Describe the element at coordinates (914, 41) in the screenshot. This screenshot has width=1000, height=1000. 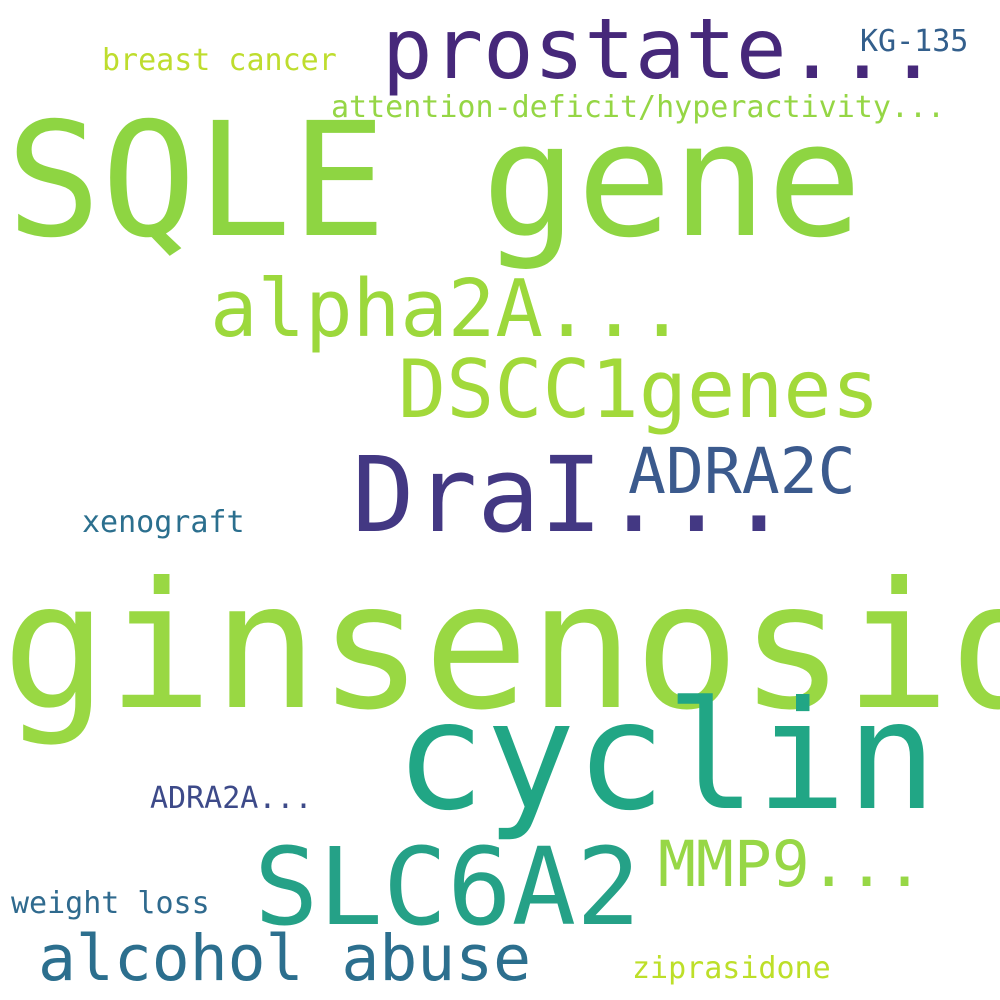
I see `word-kg-135: KG-135` at that location.